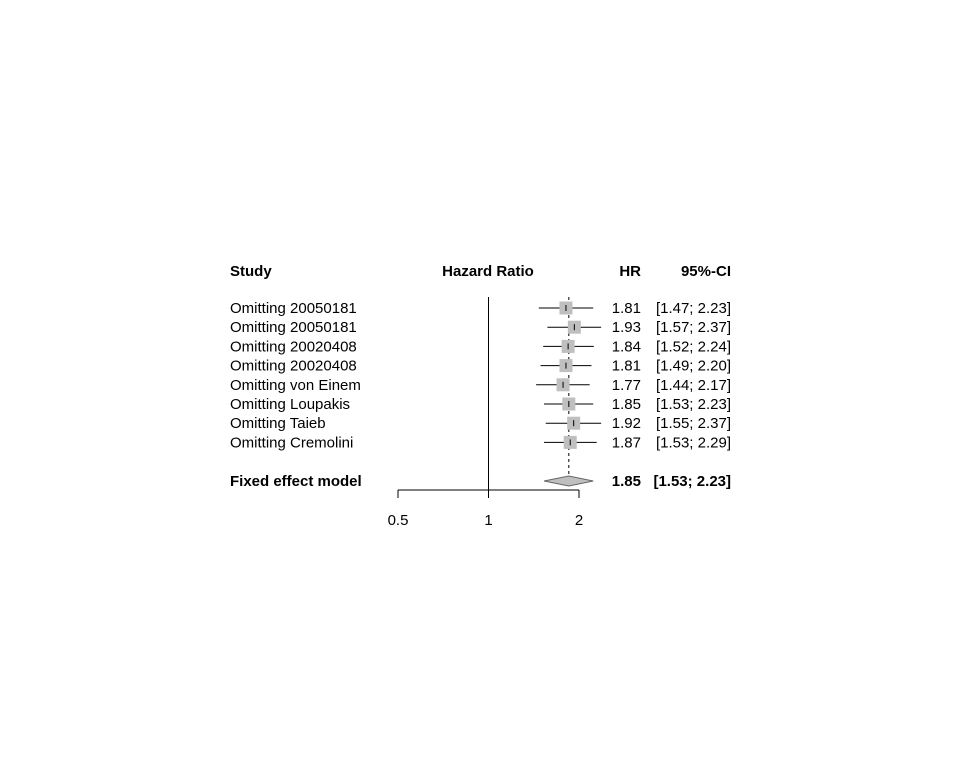  I want to click on hr-value: 1.87, so click(626, 442).